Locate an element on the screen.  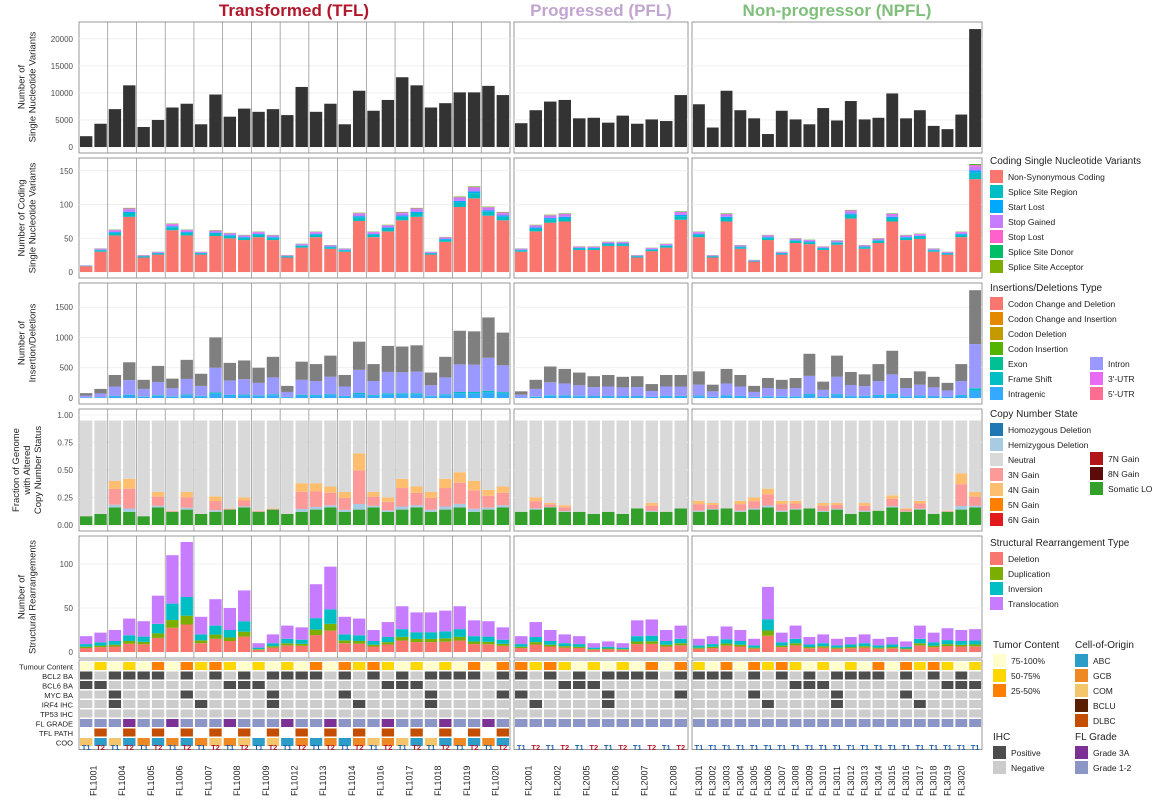
patient-id-label: FL3004 is located at coordinates (740, 780).